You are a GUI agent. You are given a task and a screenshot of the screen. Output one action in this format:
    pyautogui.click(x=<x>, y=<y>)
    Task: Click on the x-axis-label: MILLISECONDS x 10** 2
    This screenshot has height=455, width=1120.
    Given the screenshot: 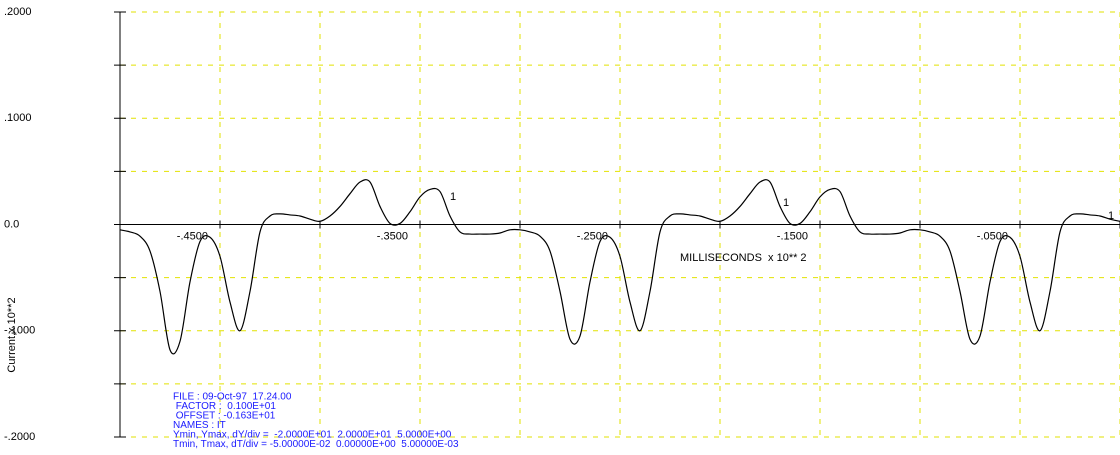 What is the action you would take?
    pyautogui.click(x=743, y=258)
    